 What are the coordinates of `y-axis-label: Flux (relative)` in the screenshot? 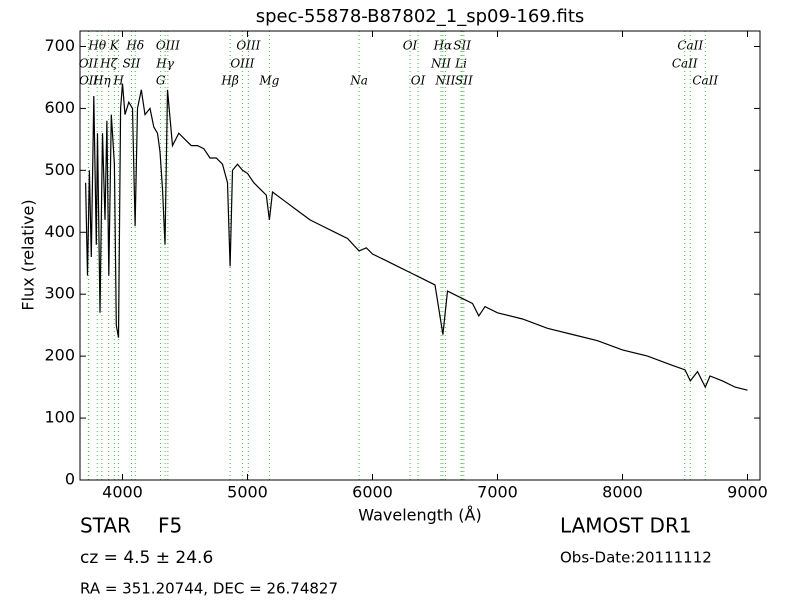 It's located at (28, 254).